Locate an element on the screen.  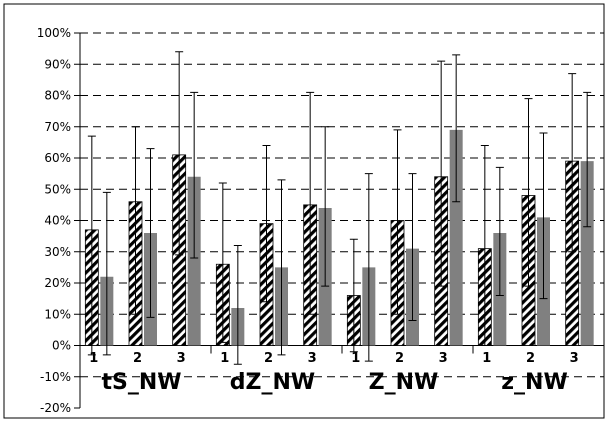
y-tick-label: 80% is located at coordinates (57, 96).